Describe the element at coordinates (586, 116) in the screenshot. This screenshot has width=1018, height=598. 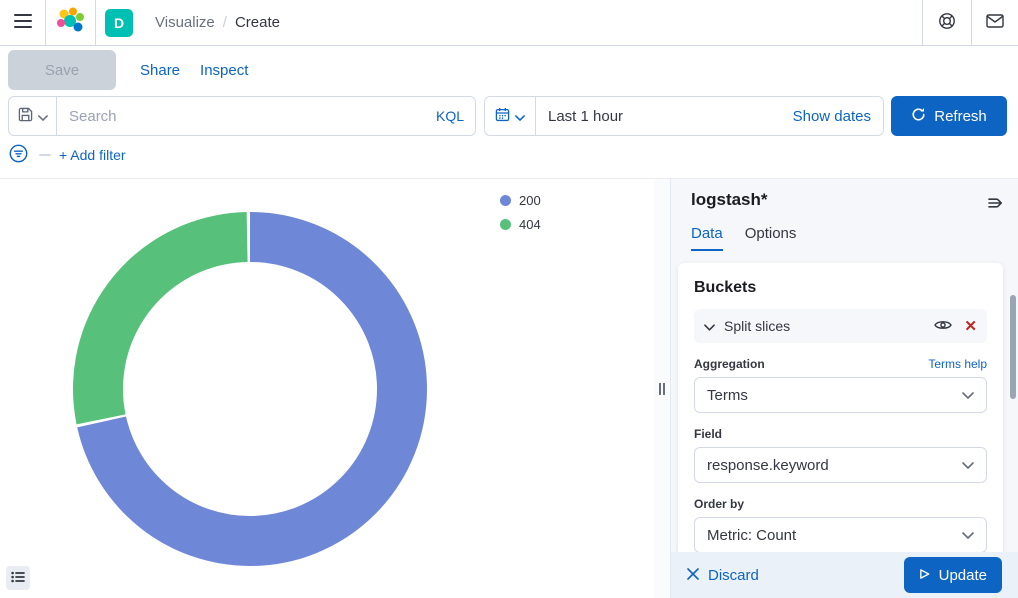
I see `time-range-value: Last 1 hour` at that location.